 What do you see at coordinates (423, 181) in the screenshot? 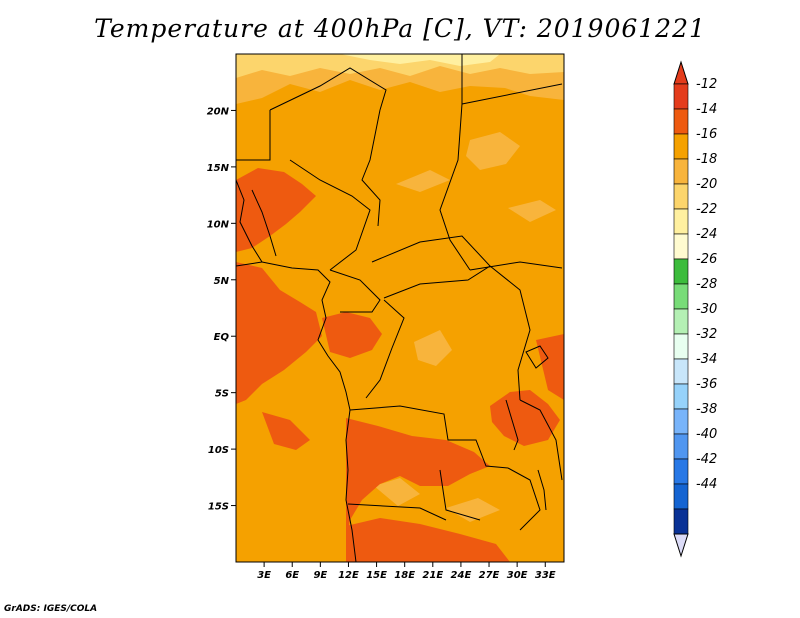
I see `cool-region-sahel` at bounding box center [423, 181].